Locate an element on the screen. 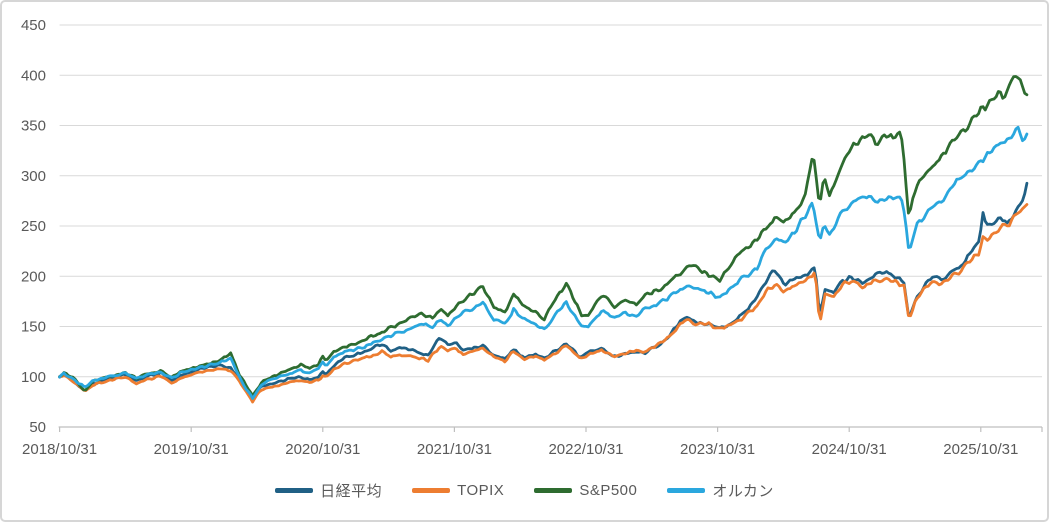 The height and width of the screenshot is (522, 1049). orukan-line-swatch is located at coordinates (686, 490).